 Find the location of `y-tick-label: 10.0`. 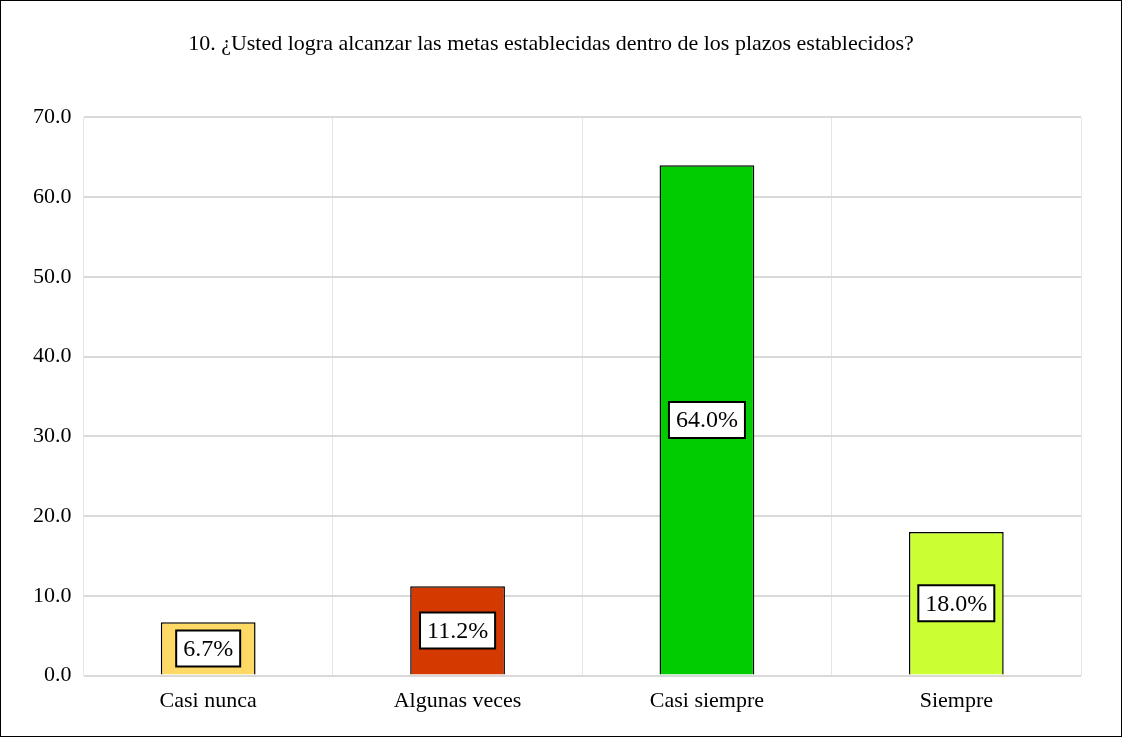

y-tick-label: 10.0 is located at coordinates (52, 594).